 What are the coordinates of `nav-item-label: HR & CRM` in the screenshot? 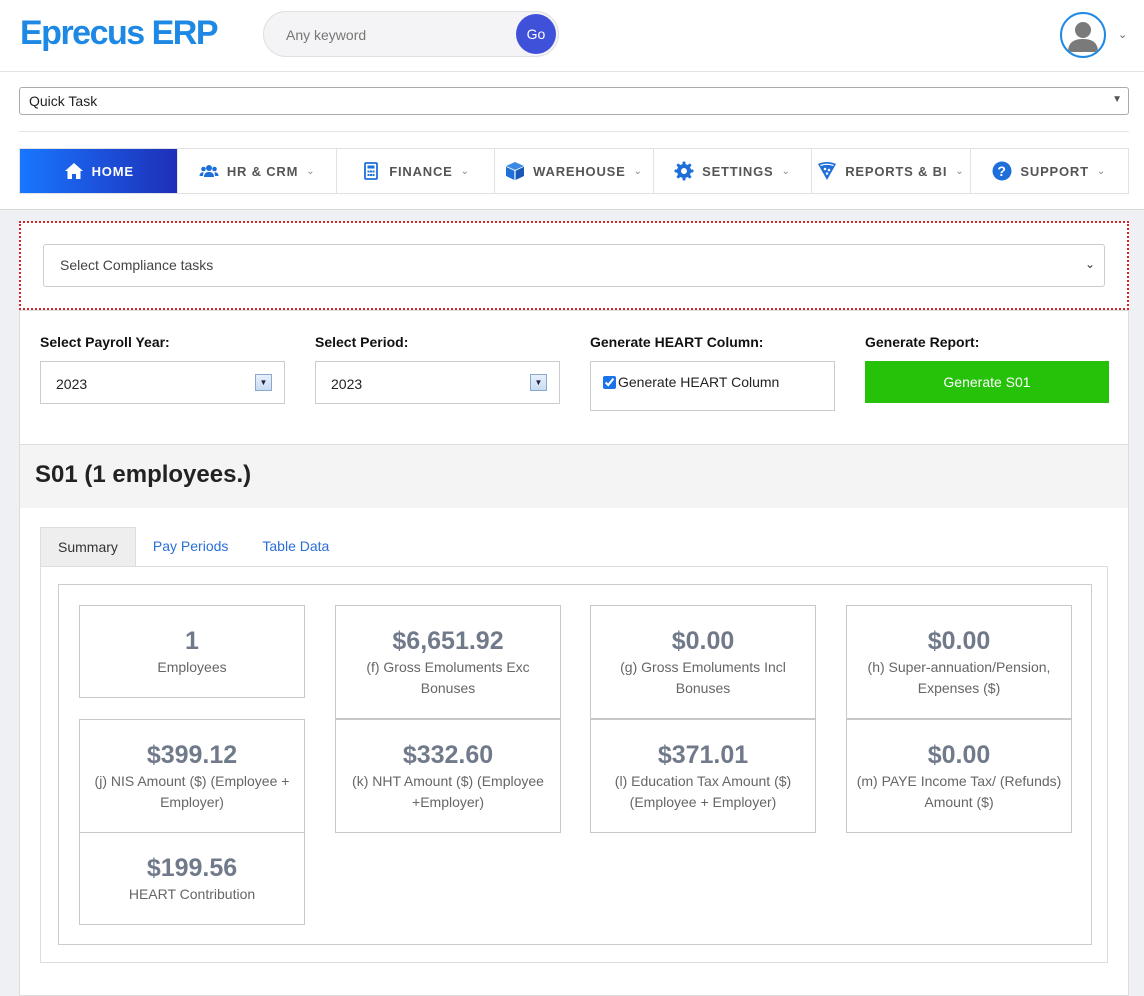 It's located at (262, 171).